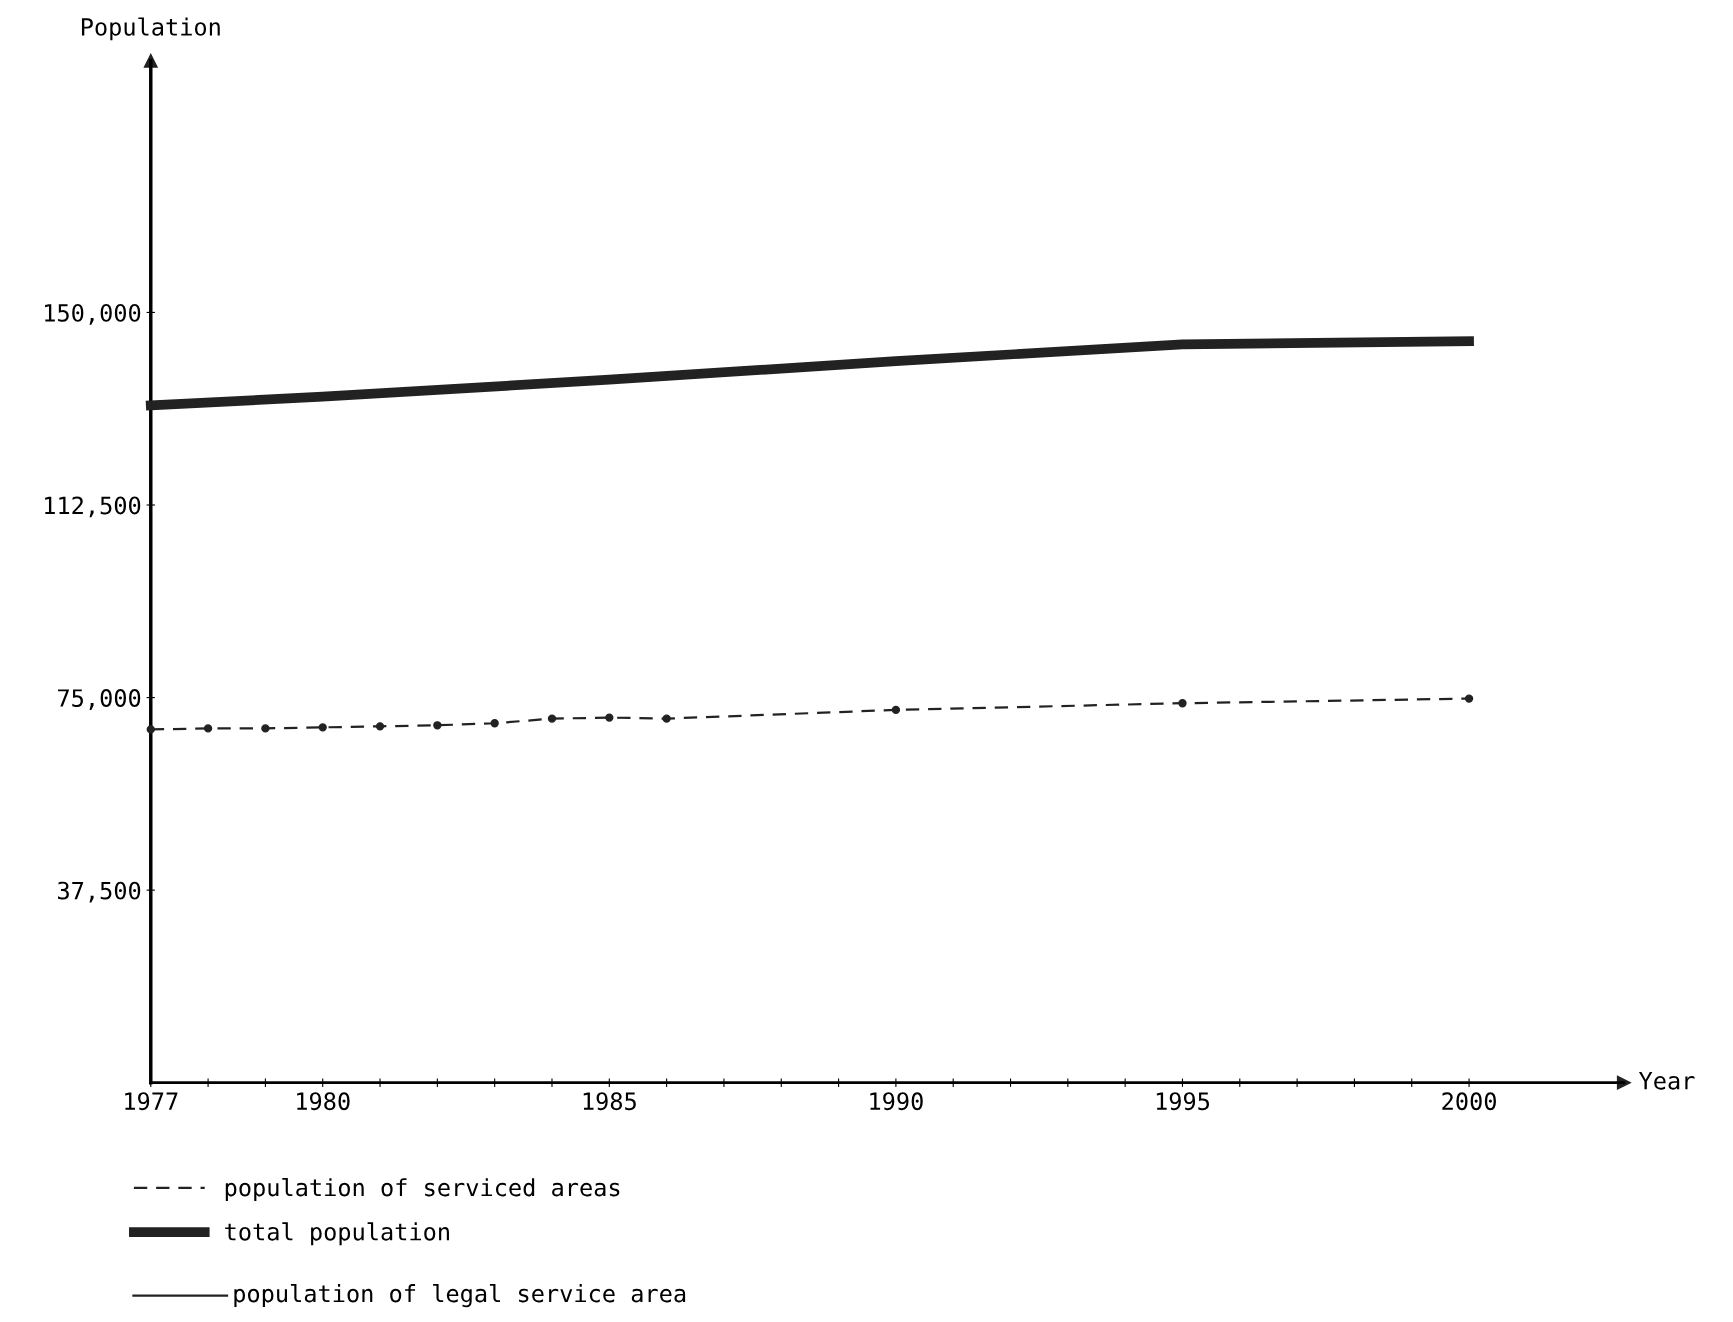 The height and width of the screenshot is (1322, 1733). Describe the element at coordinates (460, 1295) in the screenshot. I see `text: population of legal service area` at that location.